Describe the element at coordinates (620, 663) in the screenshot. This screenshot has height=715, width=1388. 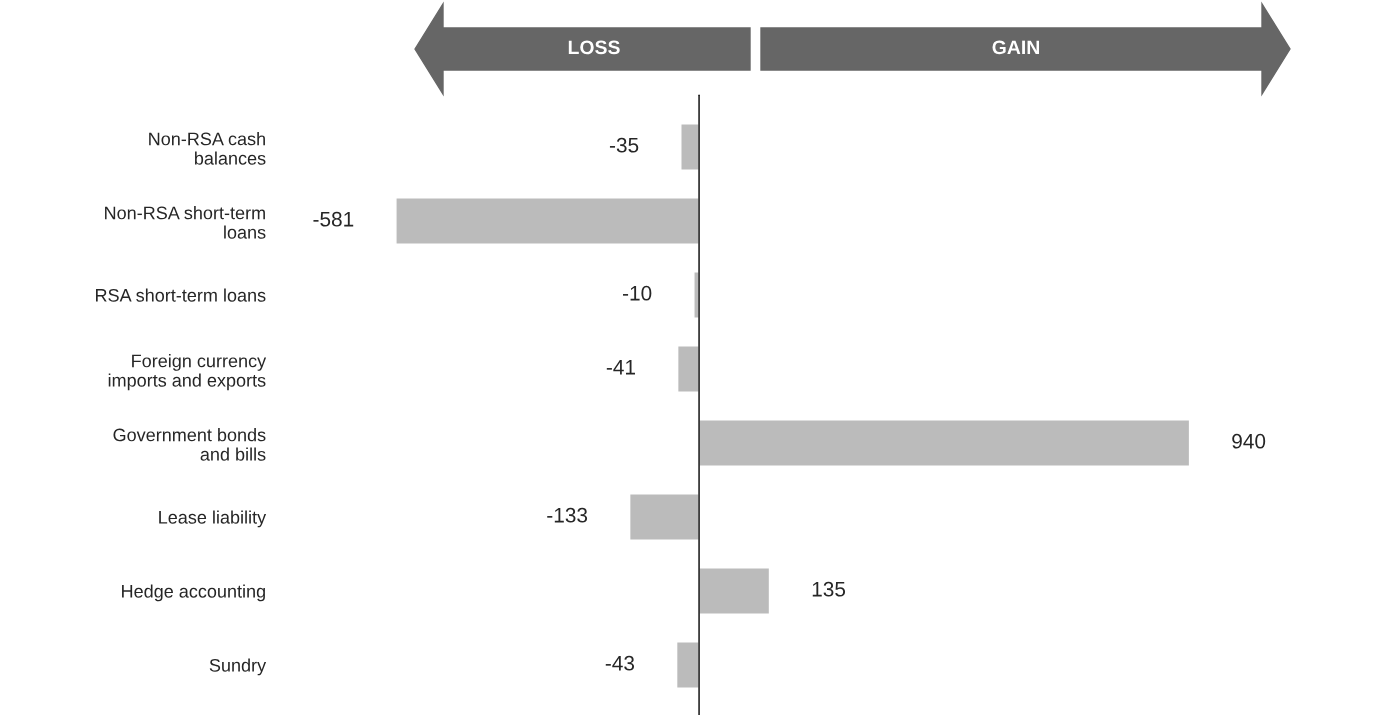
I see `data-label: -43` at that location.